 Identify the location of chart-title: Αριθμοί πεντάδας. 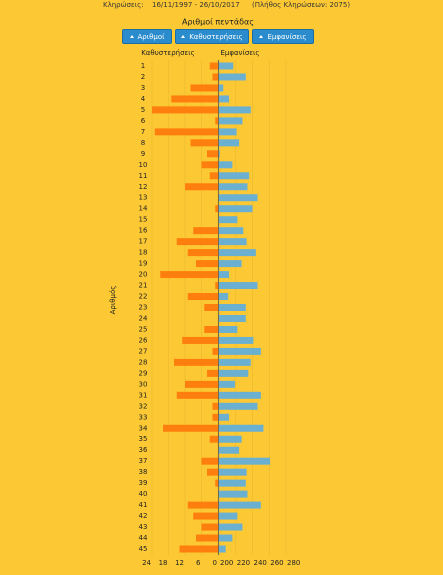
(218, 22).